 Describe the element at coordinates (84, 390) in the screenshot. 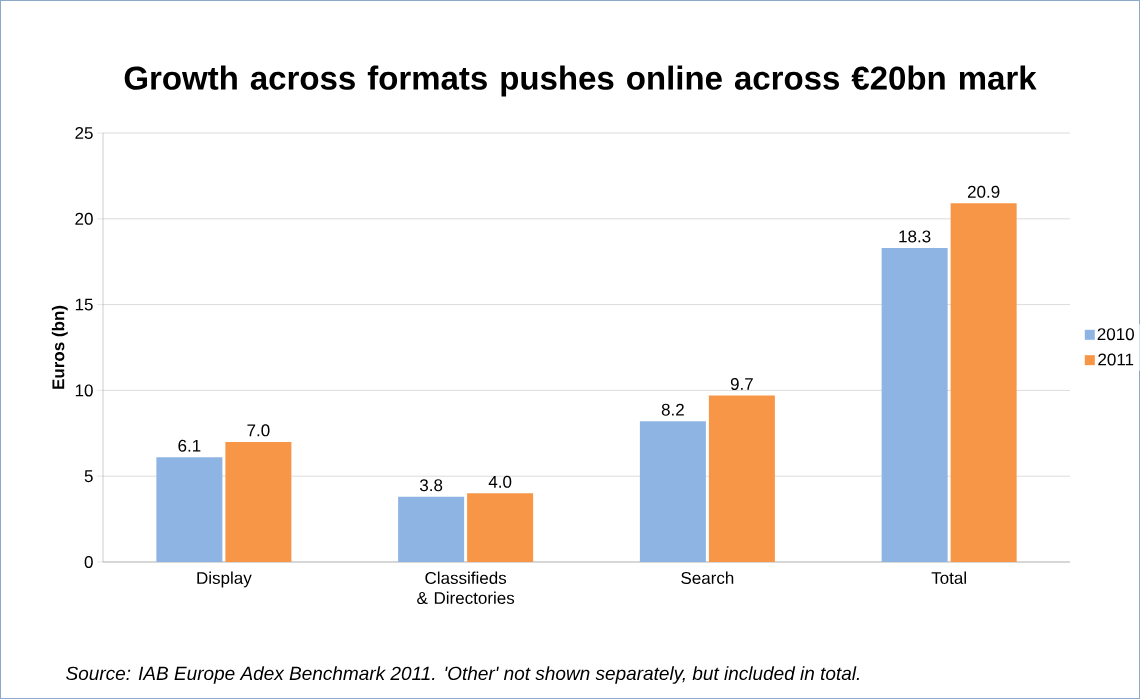

I see `y-tick-label: 10` at that location.